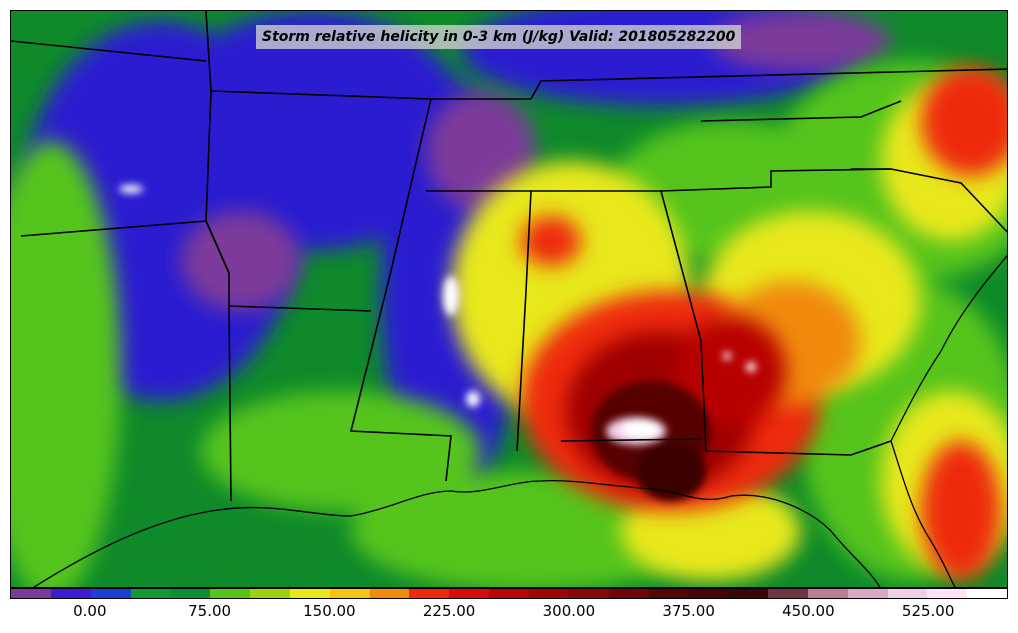 Image resolution: width=1018 pixels, height=633 pixels. Describe the element at coordinates (569, 611) in the screenshot. I see `colorbar-tick-label: 300.00` at that location.